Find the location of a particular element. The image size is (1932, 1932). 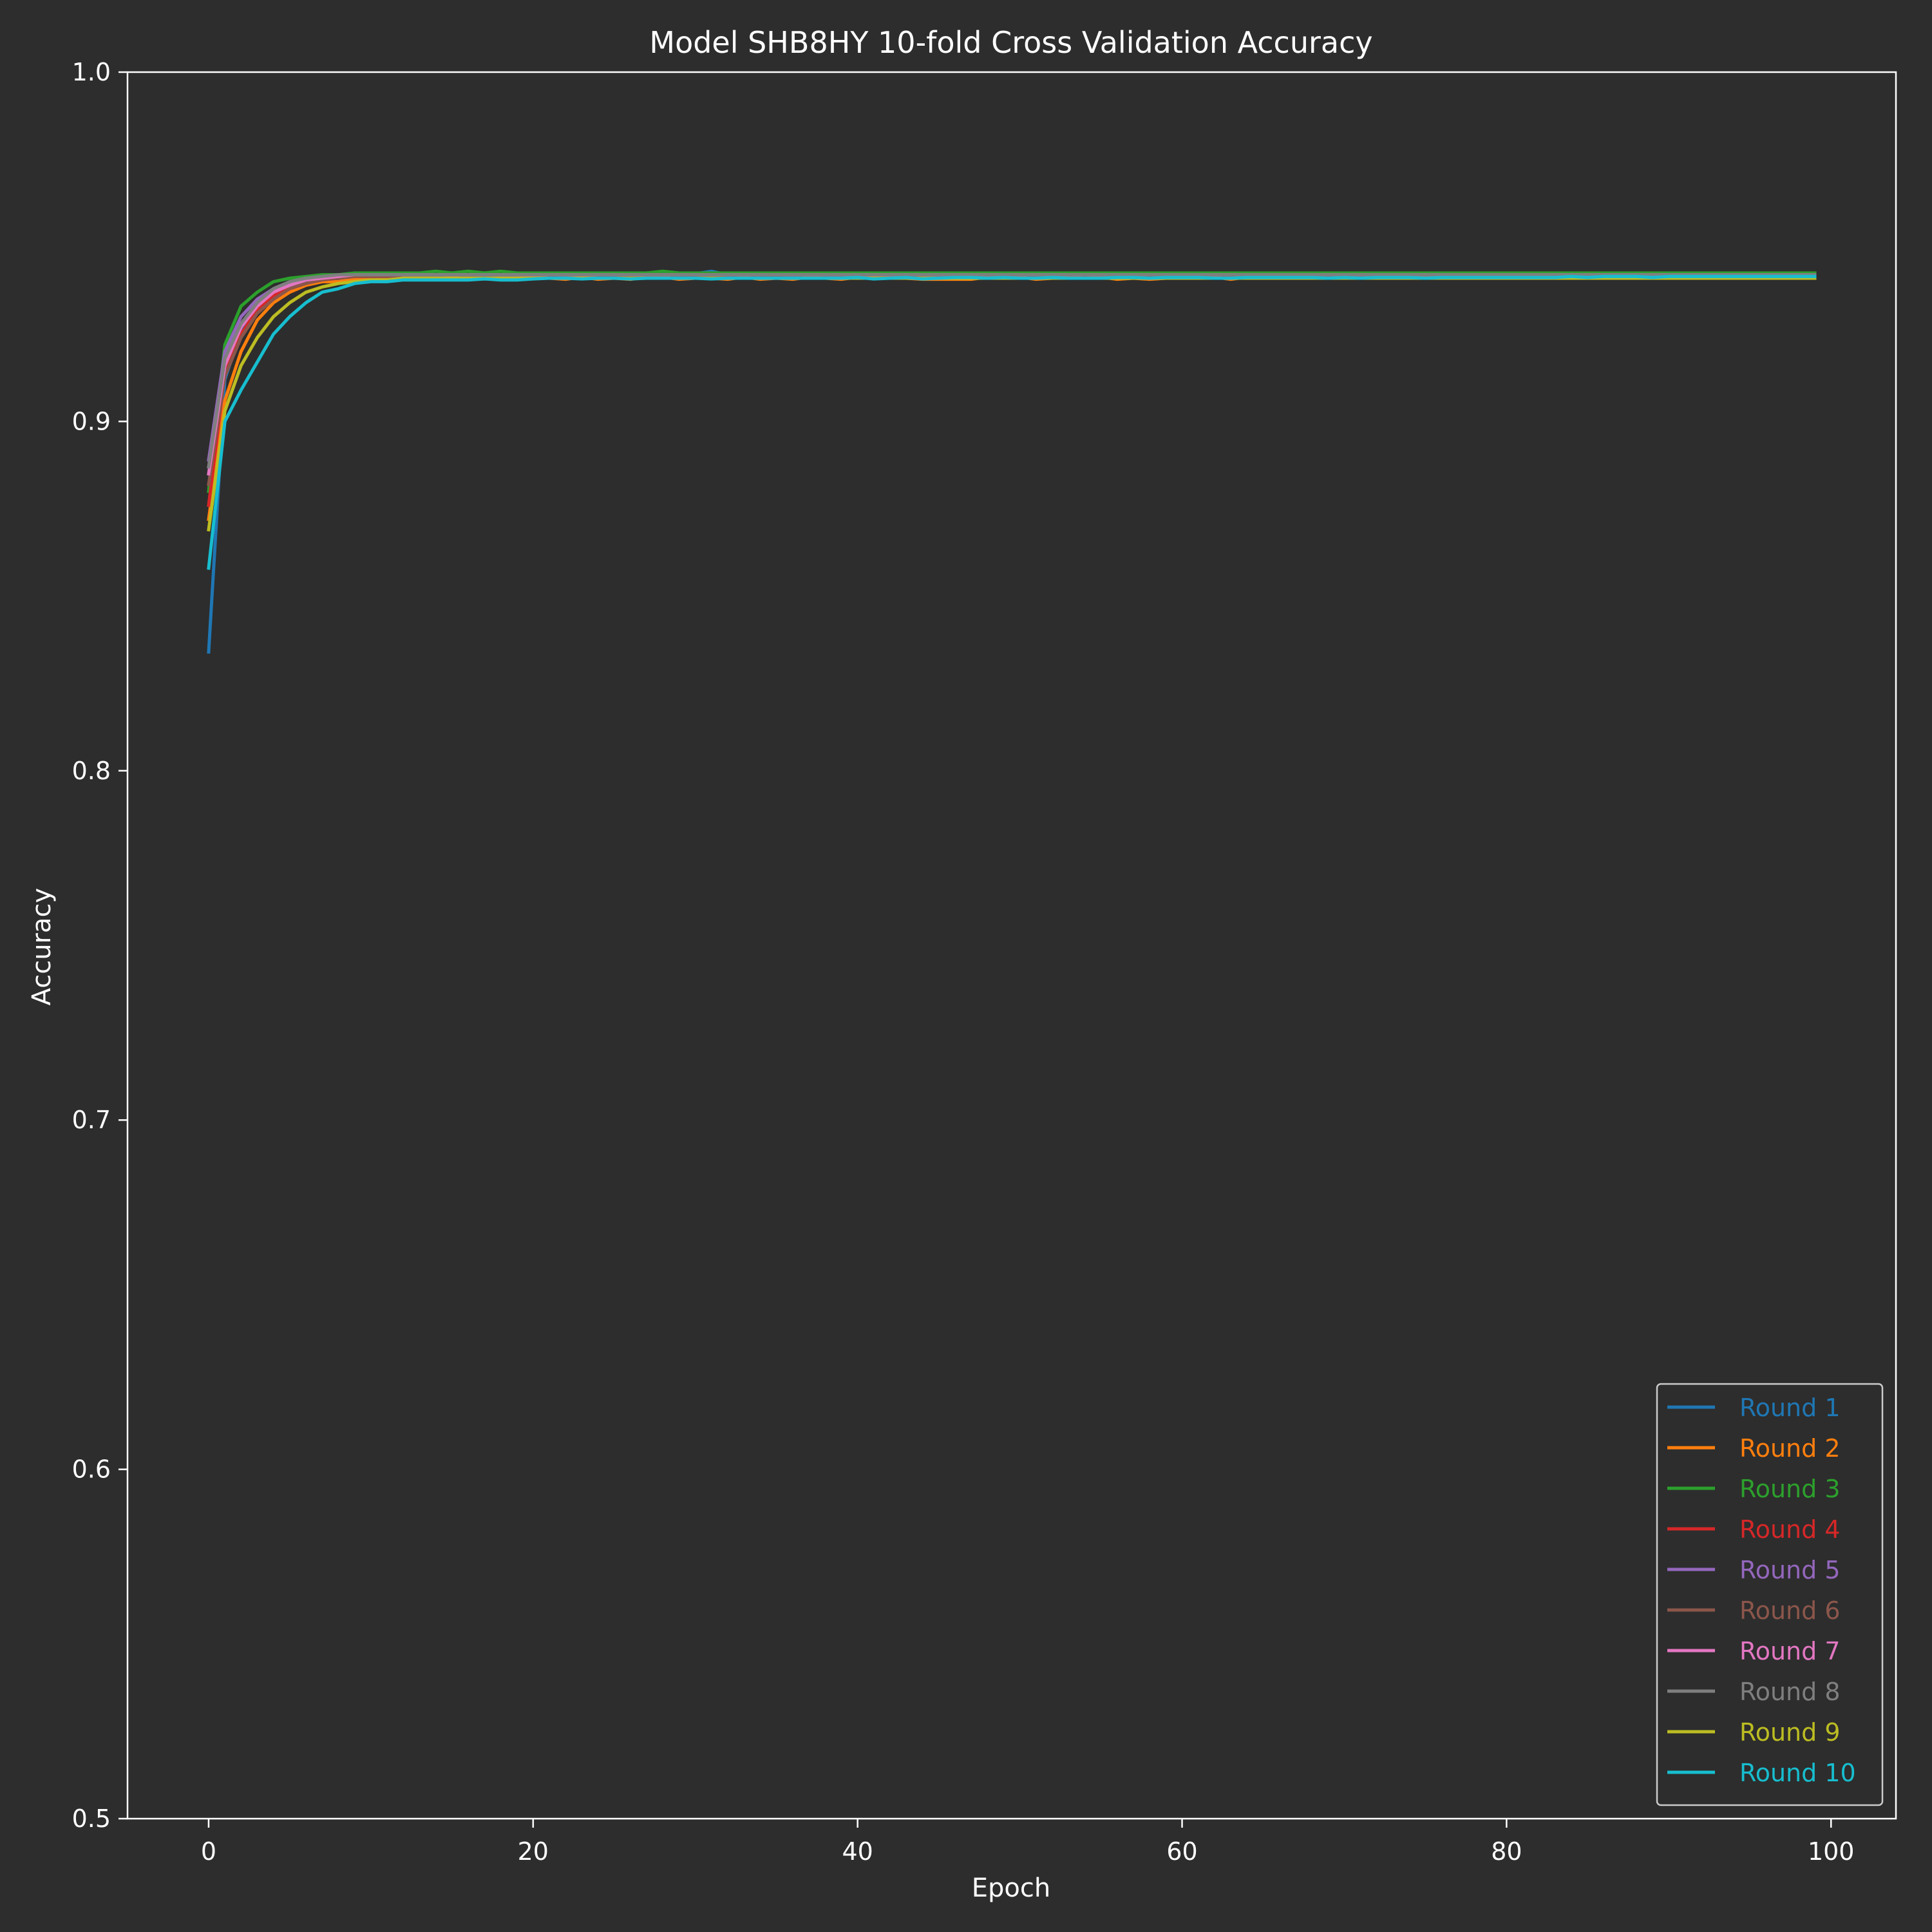

x-tick-label: 80 is located at coordinates (1506, 1851).